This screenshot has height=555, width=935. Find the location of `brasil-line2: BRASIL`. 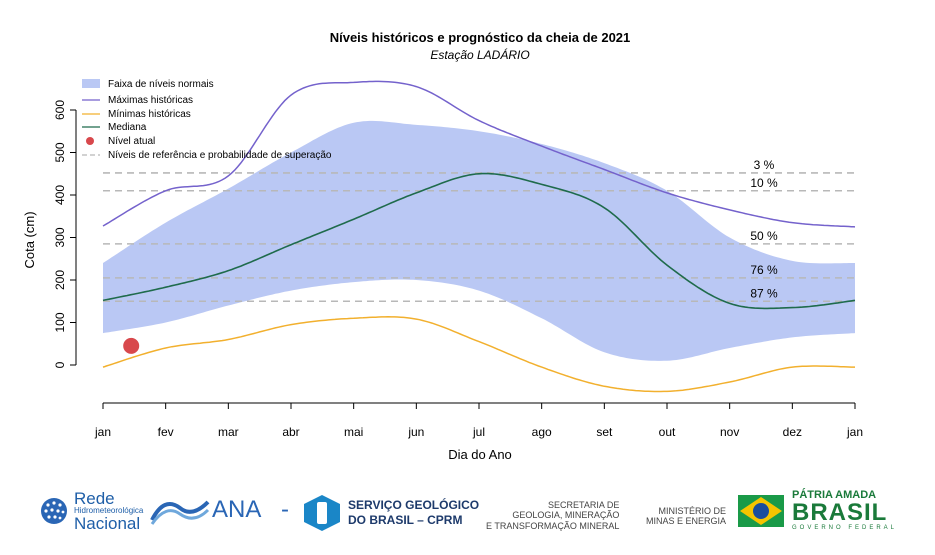

brasil-line2: BRASIL is located at coordinates (840, 512).